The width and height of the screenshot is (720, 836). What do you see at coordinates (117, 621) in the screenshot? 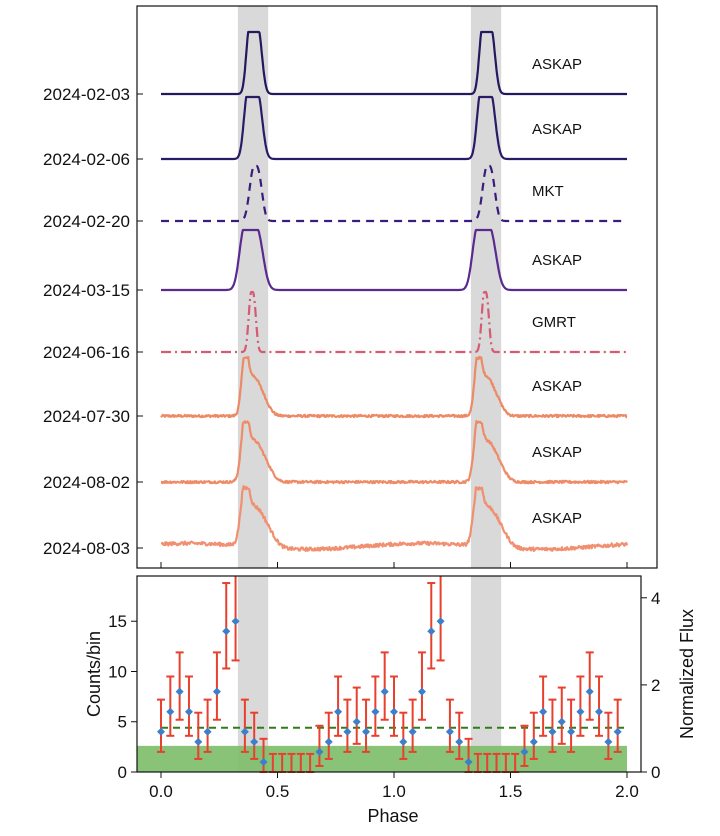
I see `y-tick-label: 15` at bounding box center [117, 621].